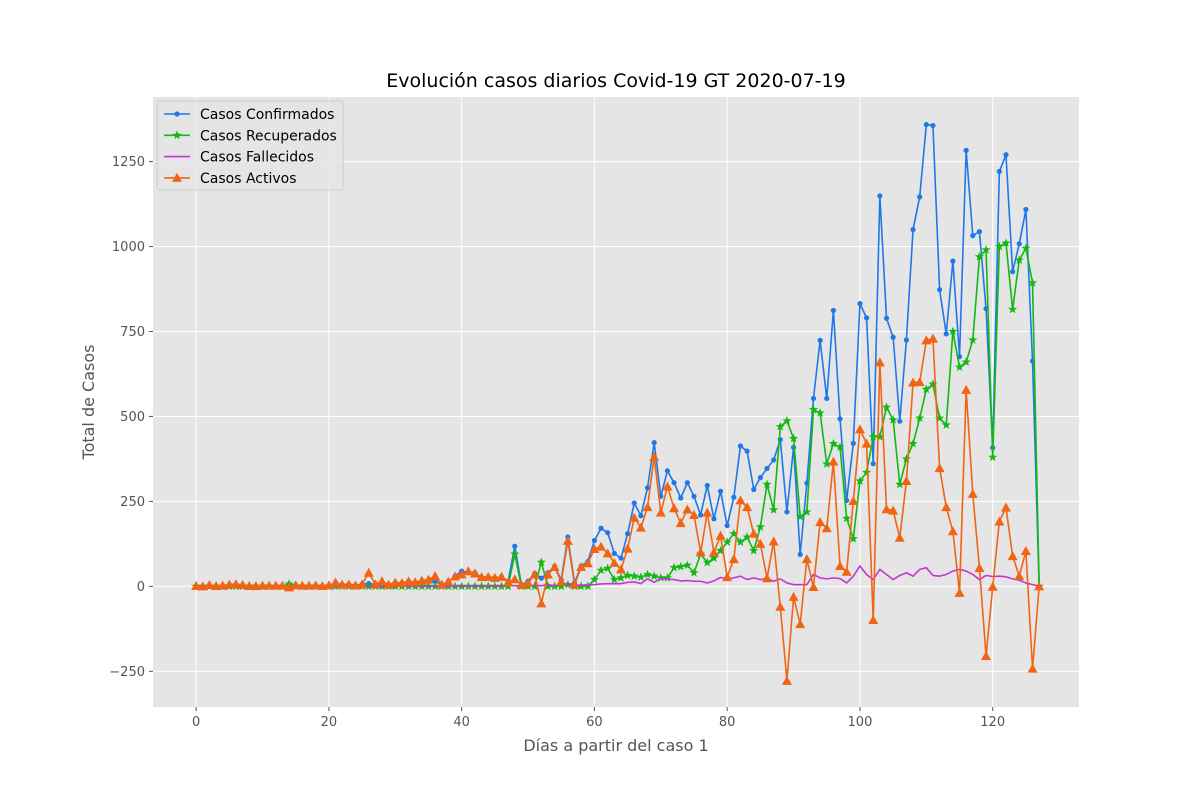 The image size is (1200, 796). I want to click on y-tick-label: 0, so click(141, 587).